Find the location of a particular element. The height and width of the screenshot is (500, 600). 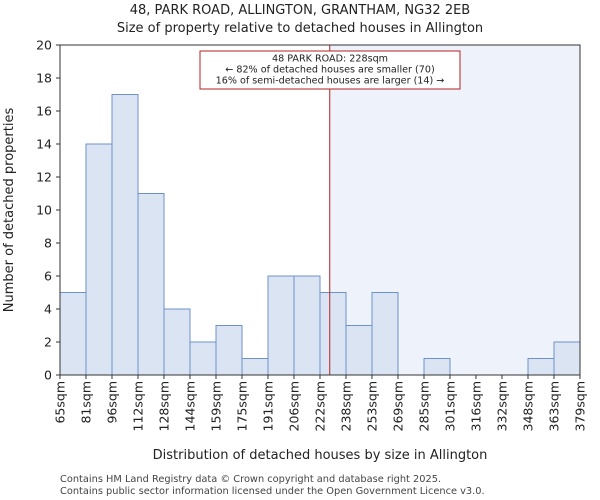

bar-159sqm is located at coordinates (229, 350).